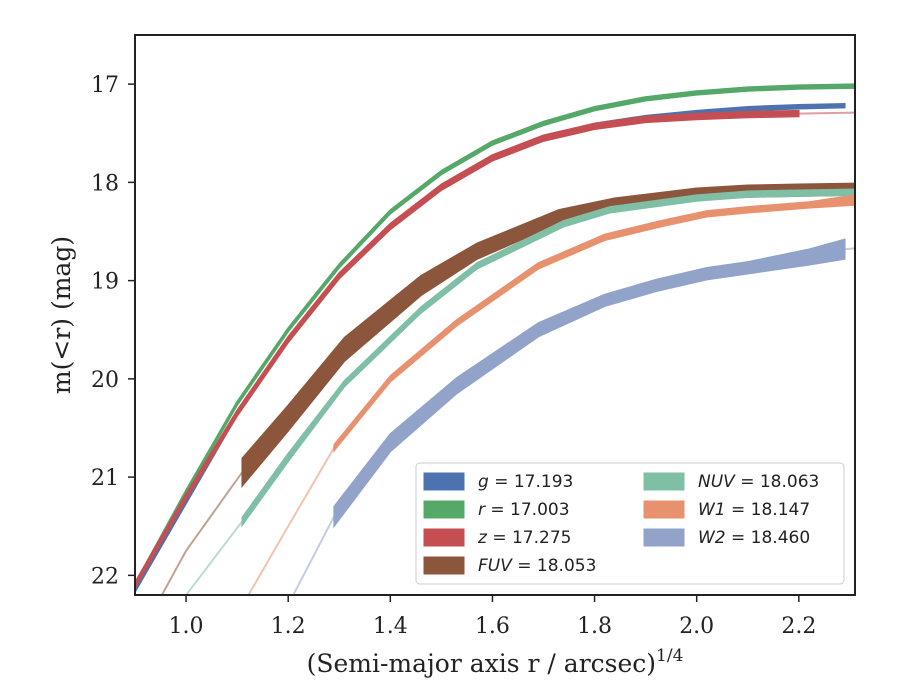  What do you see at coordinates (105, 85) in the screenshot?
I see `y-tick-label: 17` at bounding box center [105, 85].